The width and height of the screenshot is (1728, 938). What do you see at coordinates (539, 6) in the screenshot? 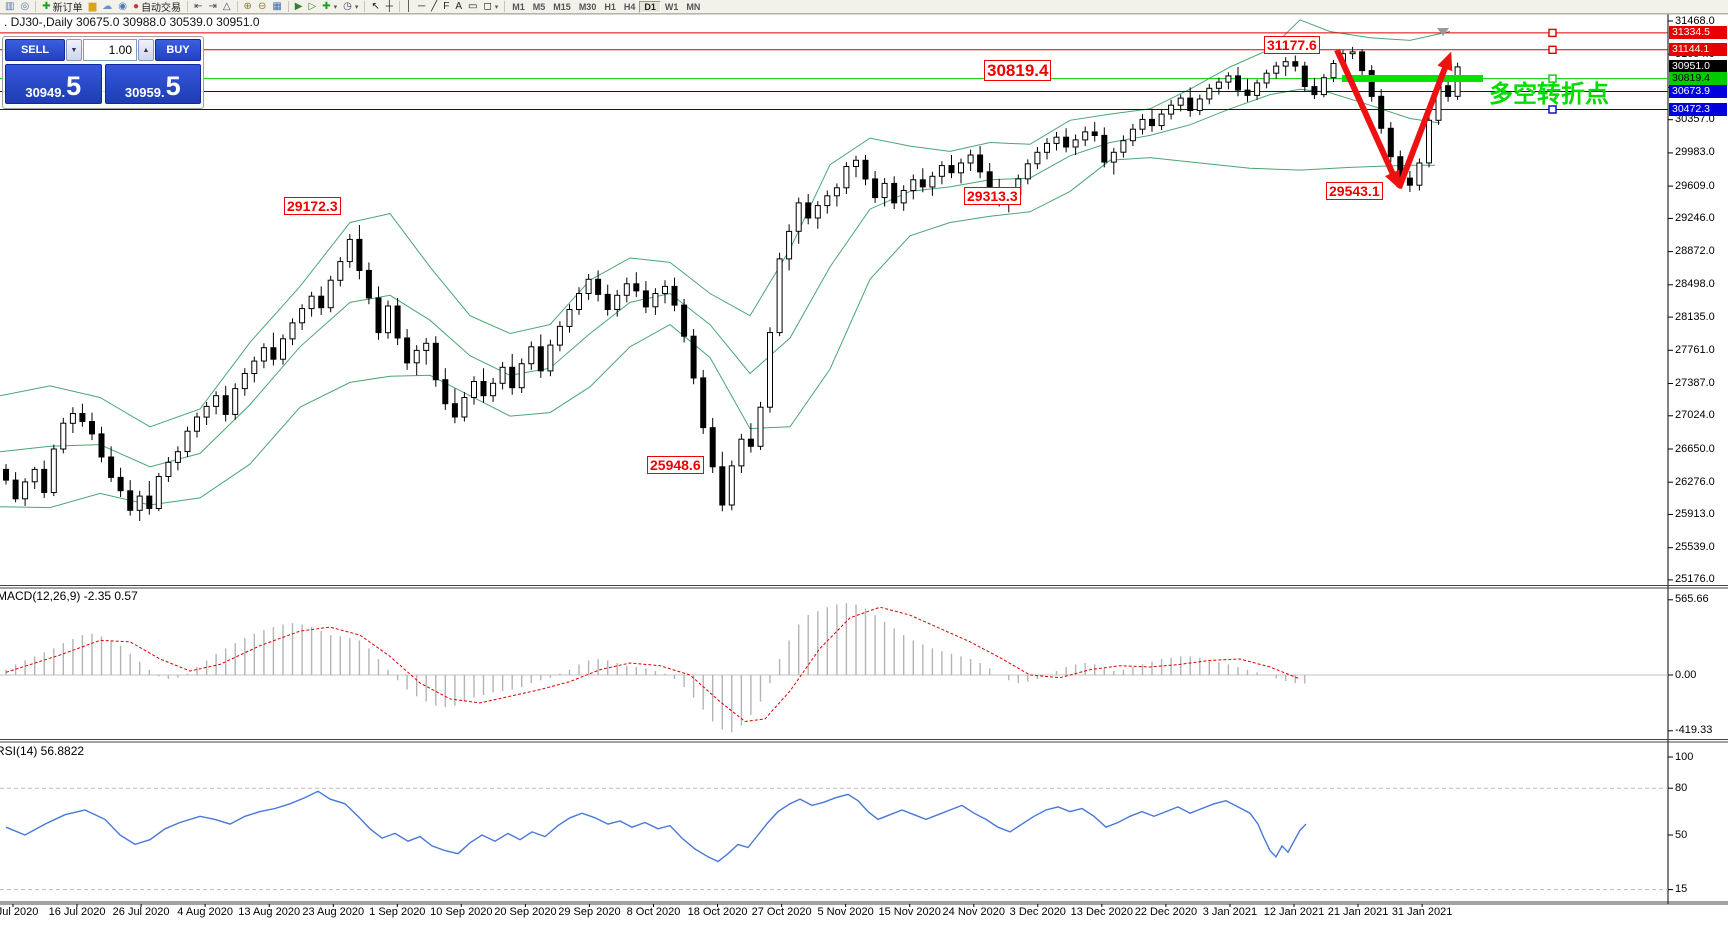
I see `timeframe-m5-button: M5` at bounding box center [539, 6].